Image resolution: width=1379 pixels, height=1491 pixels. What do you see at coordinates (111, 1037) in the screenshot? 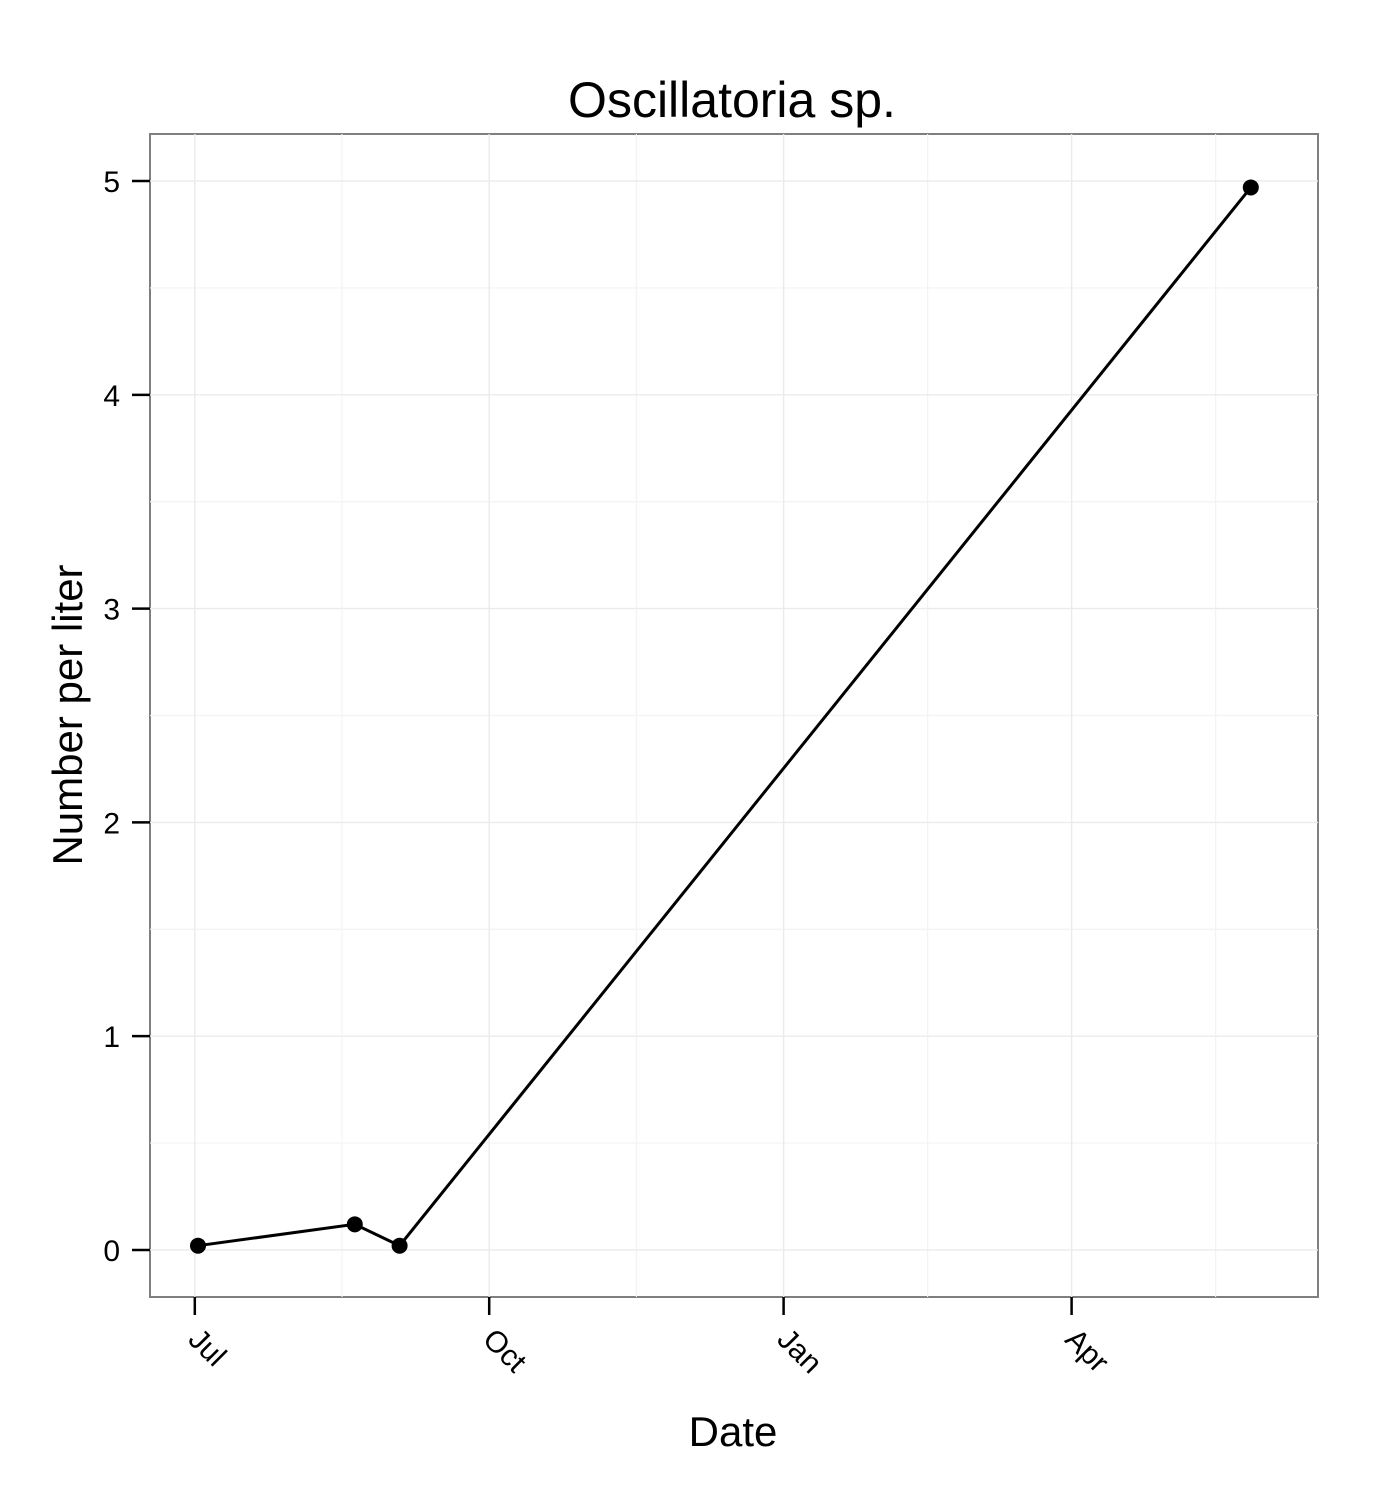
I see `y-tick-label: 1` at bounding box center [111, 1037].